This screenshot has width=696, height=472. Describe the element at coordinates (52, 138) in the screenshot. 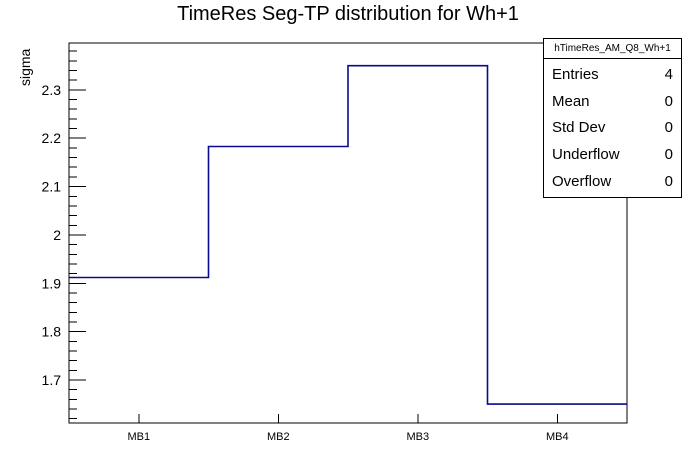

I see `y-axis-tick-label: 2.2` at that location.